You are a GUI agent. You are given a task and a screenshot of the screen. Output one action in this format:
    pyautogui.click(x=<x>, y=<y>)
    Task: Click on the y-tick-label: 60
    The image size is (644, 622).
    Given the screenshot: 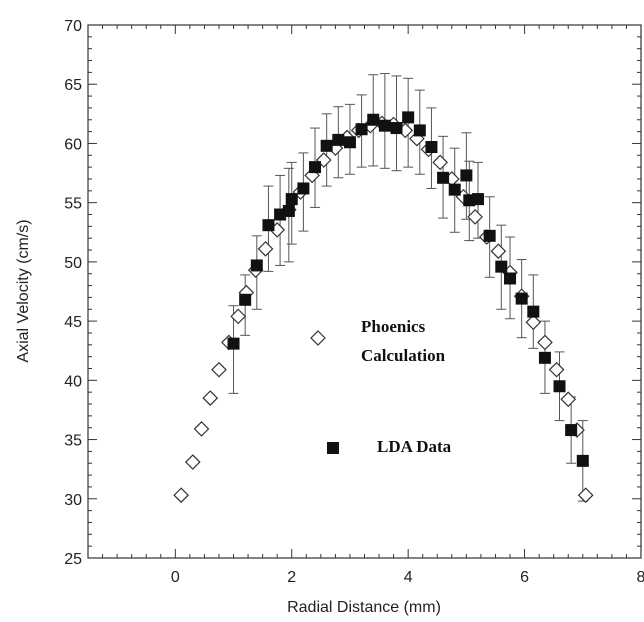 What is the action you would take?
    pyautogui.click(x=73, y=144)
    